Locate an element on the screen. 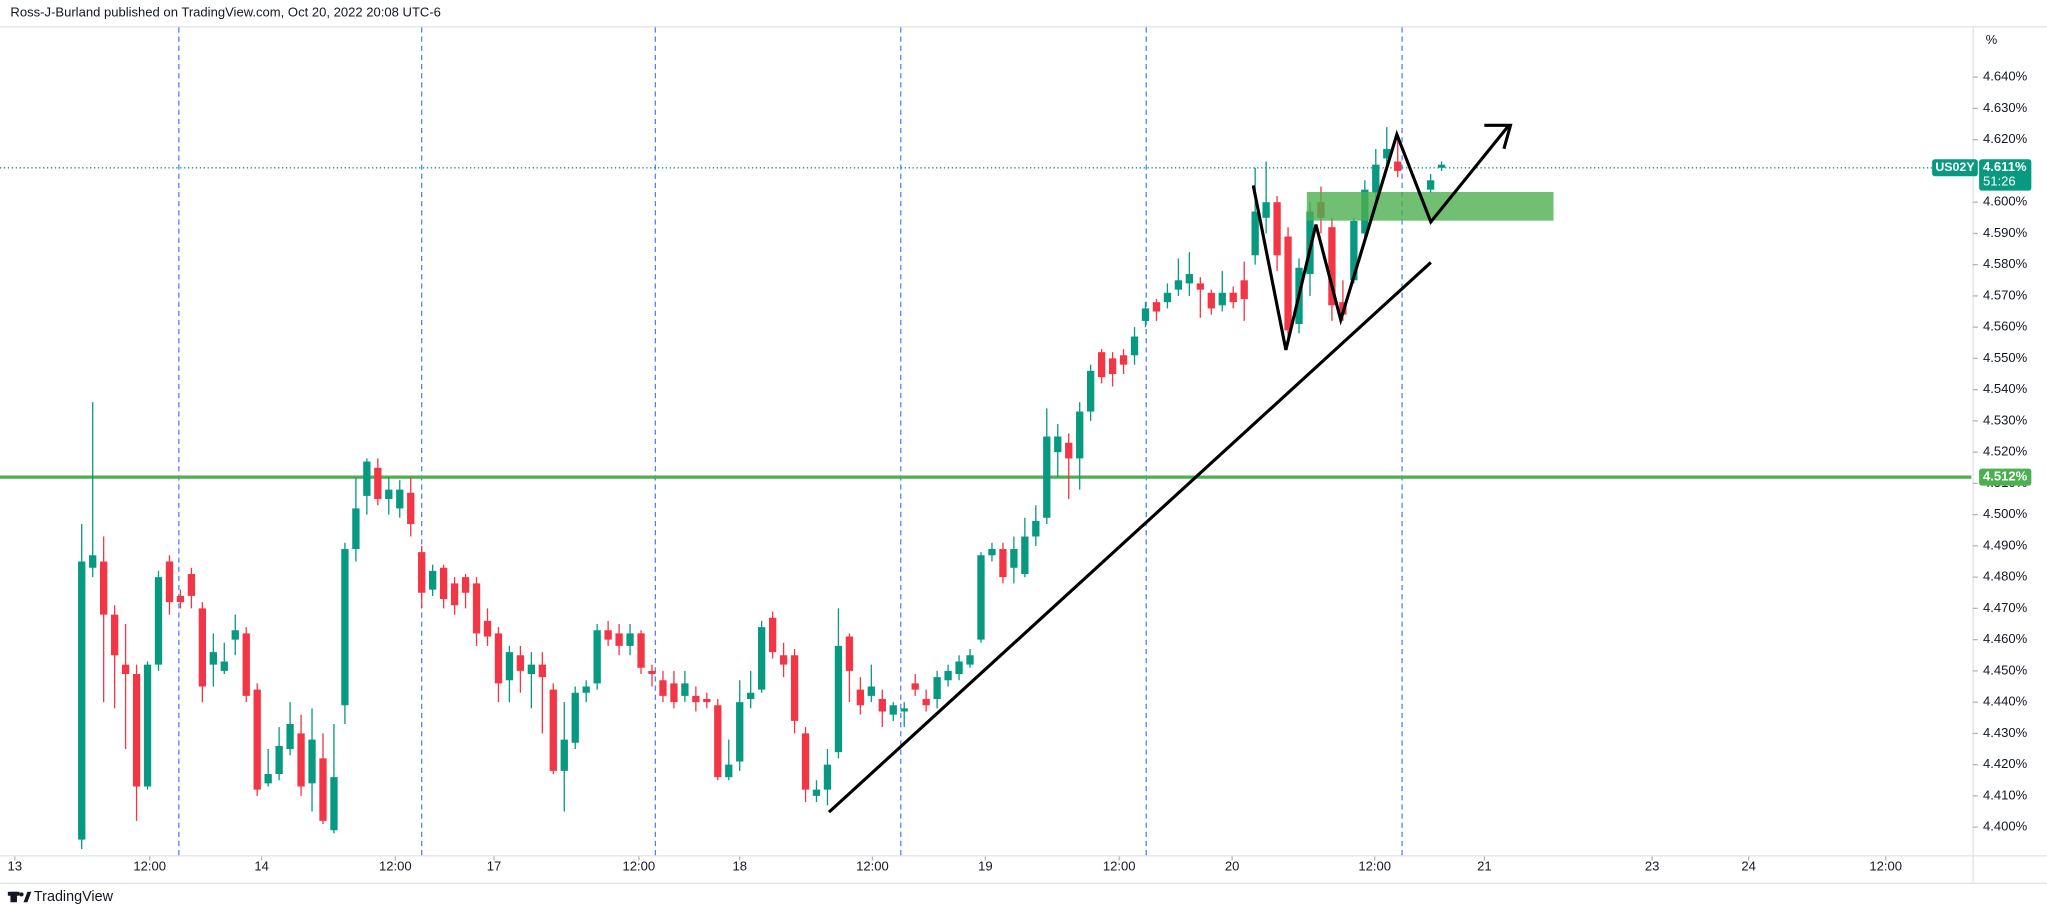 The image size is (2047, 914). last-price-label: 4.611% is located at coordinates (2005, 166).